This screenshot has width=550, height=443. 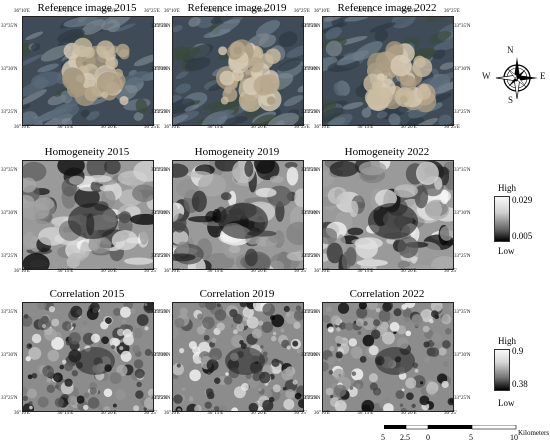 What do you see at coordinates (518, 351) in the screenshot?
I see `correlation-legend-max: 0.9` at bounding box center [518, 351].